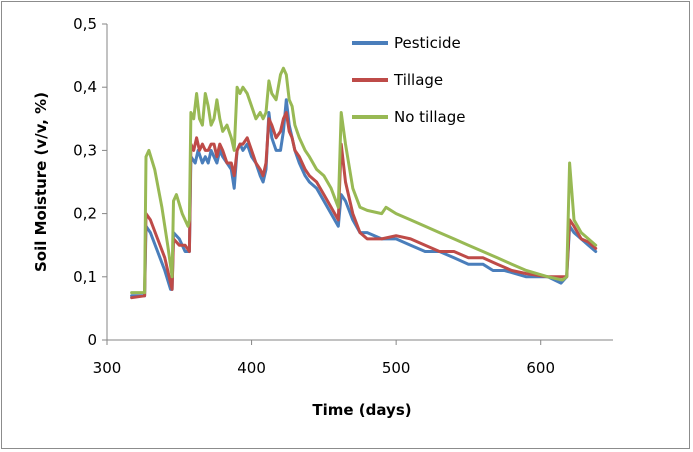 Image resolution: width=693 pixels, height=452 pixels. What do you see at coordinates (92, 340) in the screenshot?
I see `y-tick-label: 0` at bounding box center [92, 340].